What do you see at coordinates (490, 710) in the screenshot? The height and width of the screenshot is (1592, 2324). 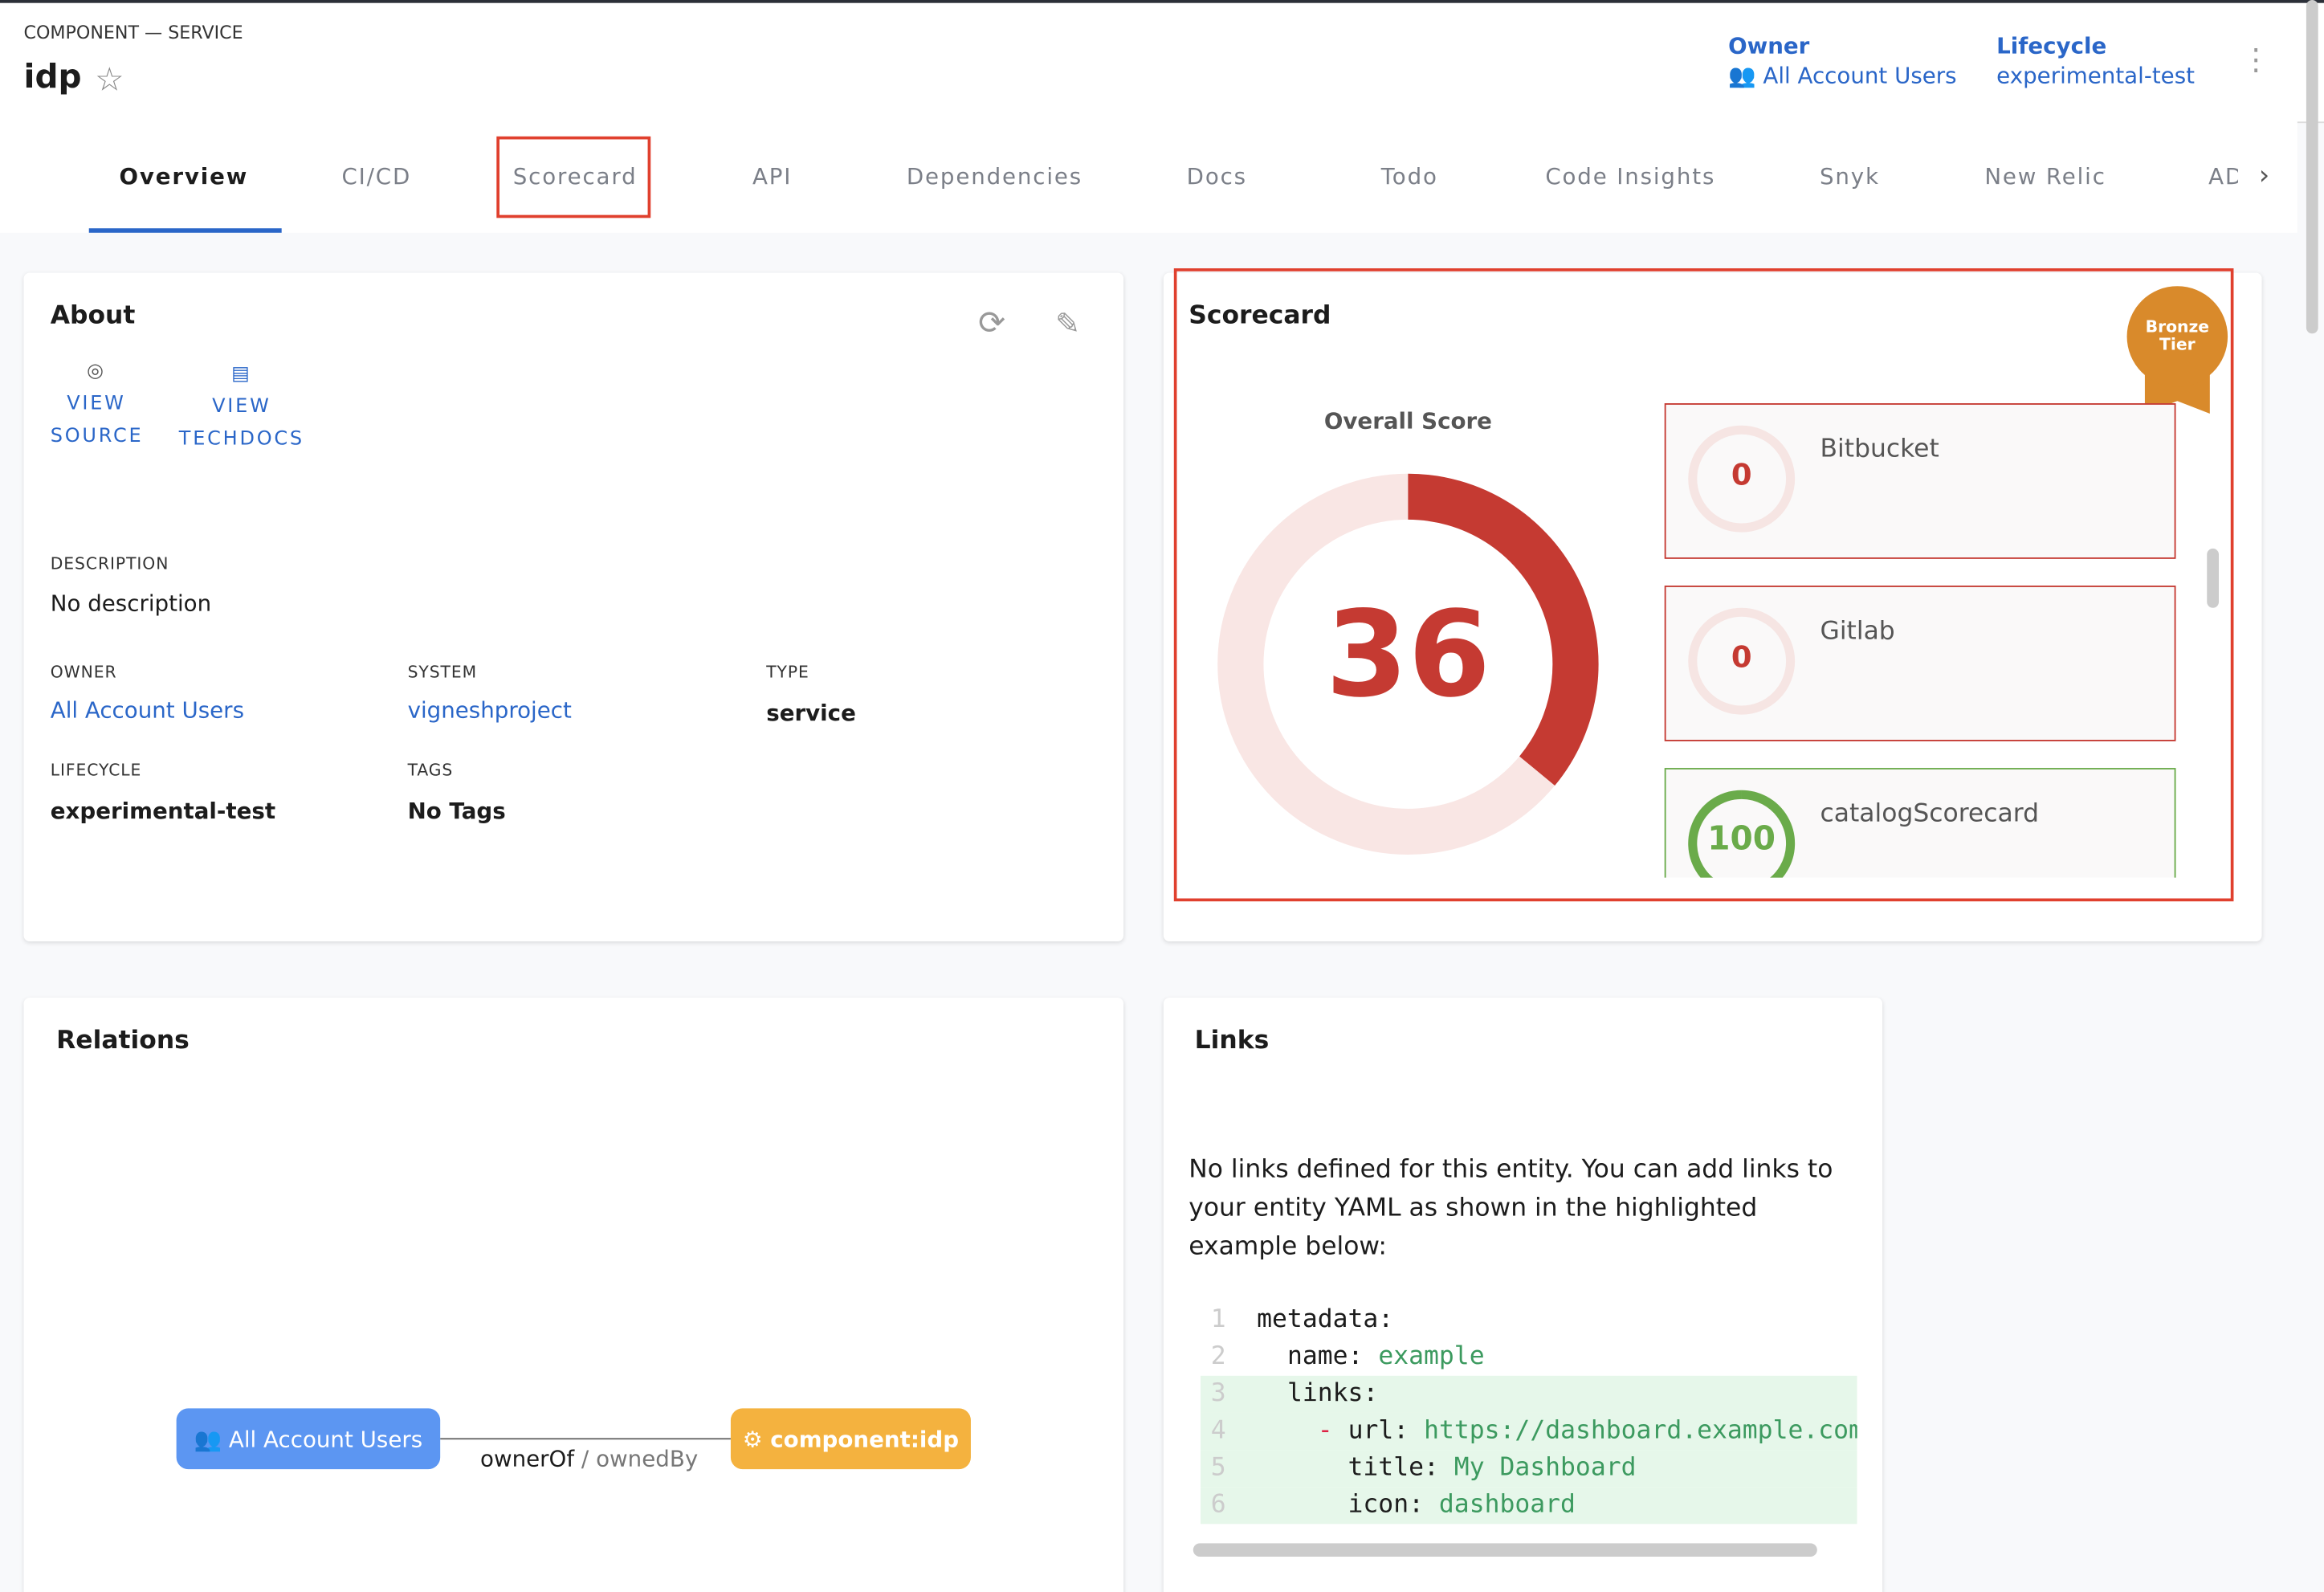 I see `system-link: vigneshproject` at bounding box center [490, 710].